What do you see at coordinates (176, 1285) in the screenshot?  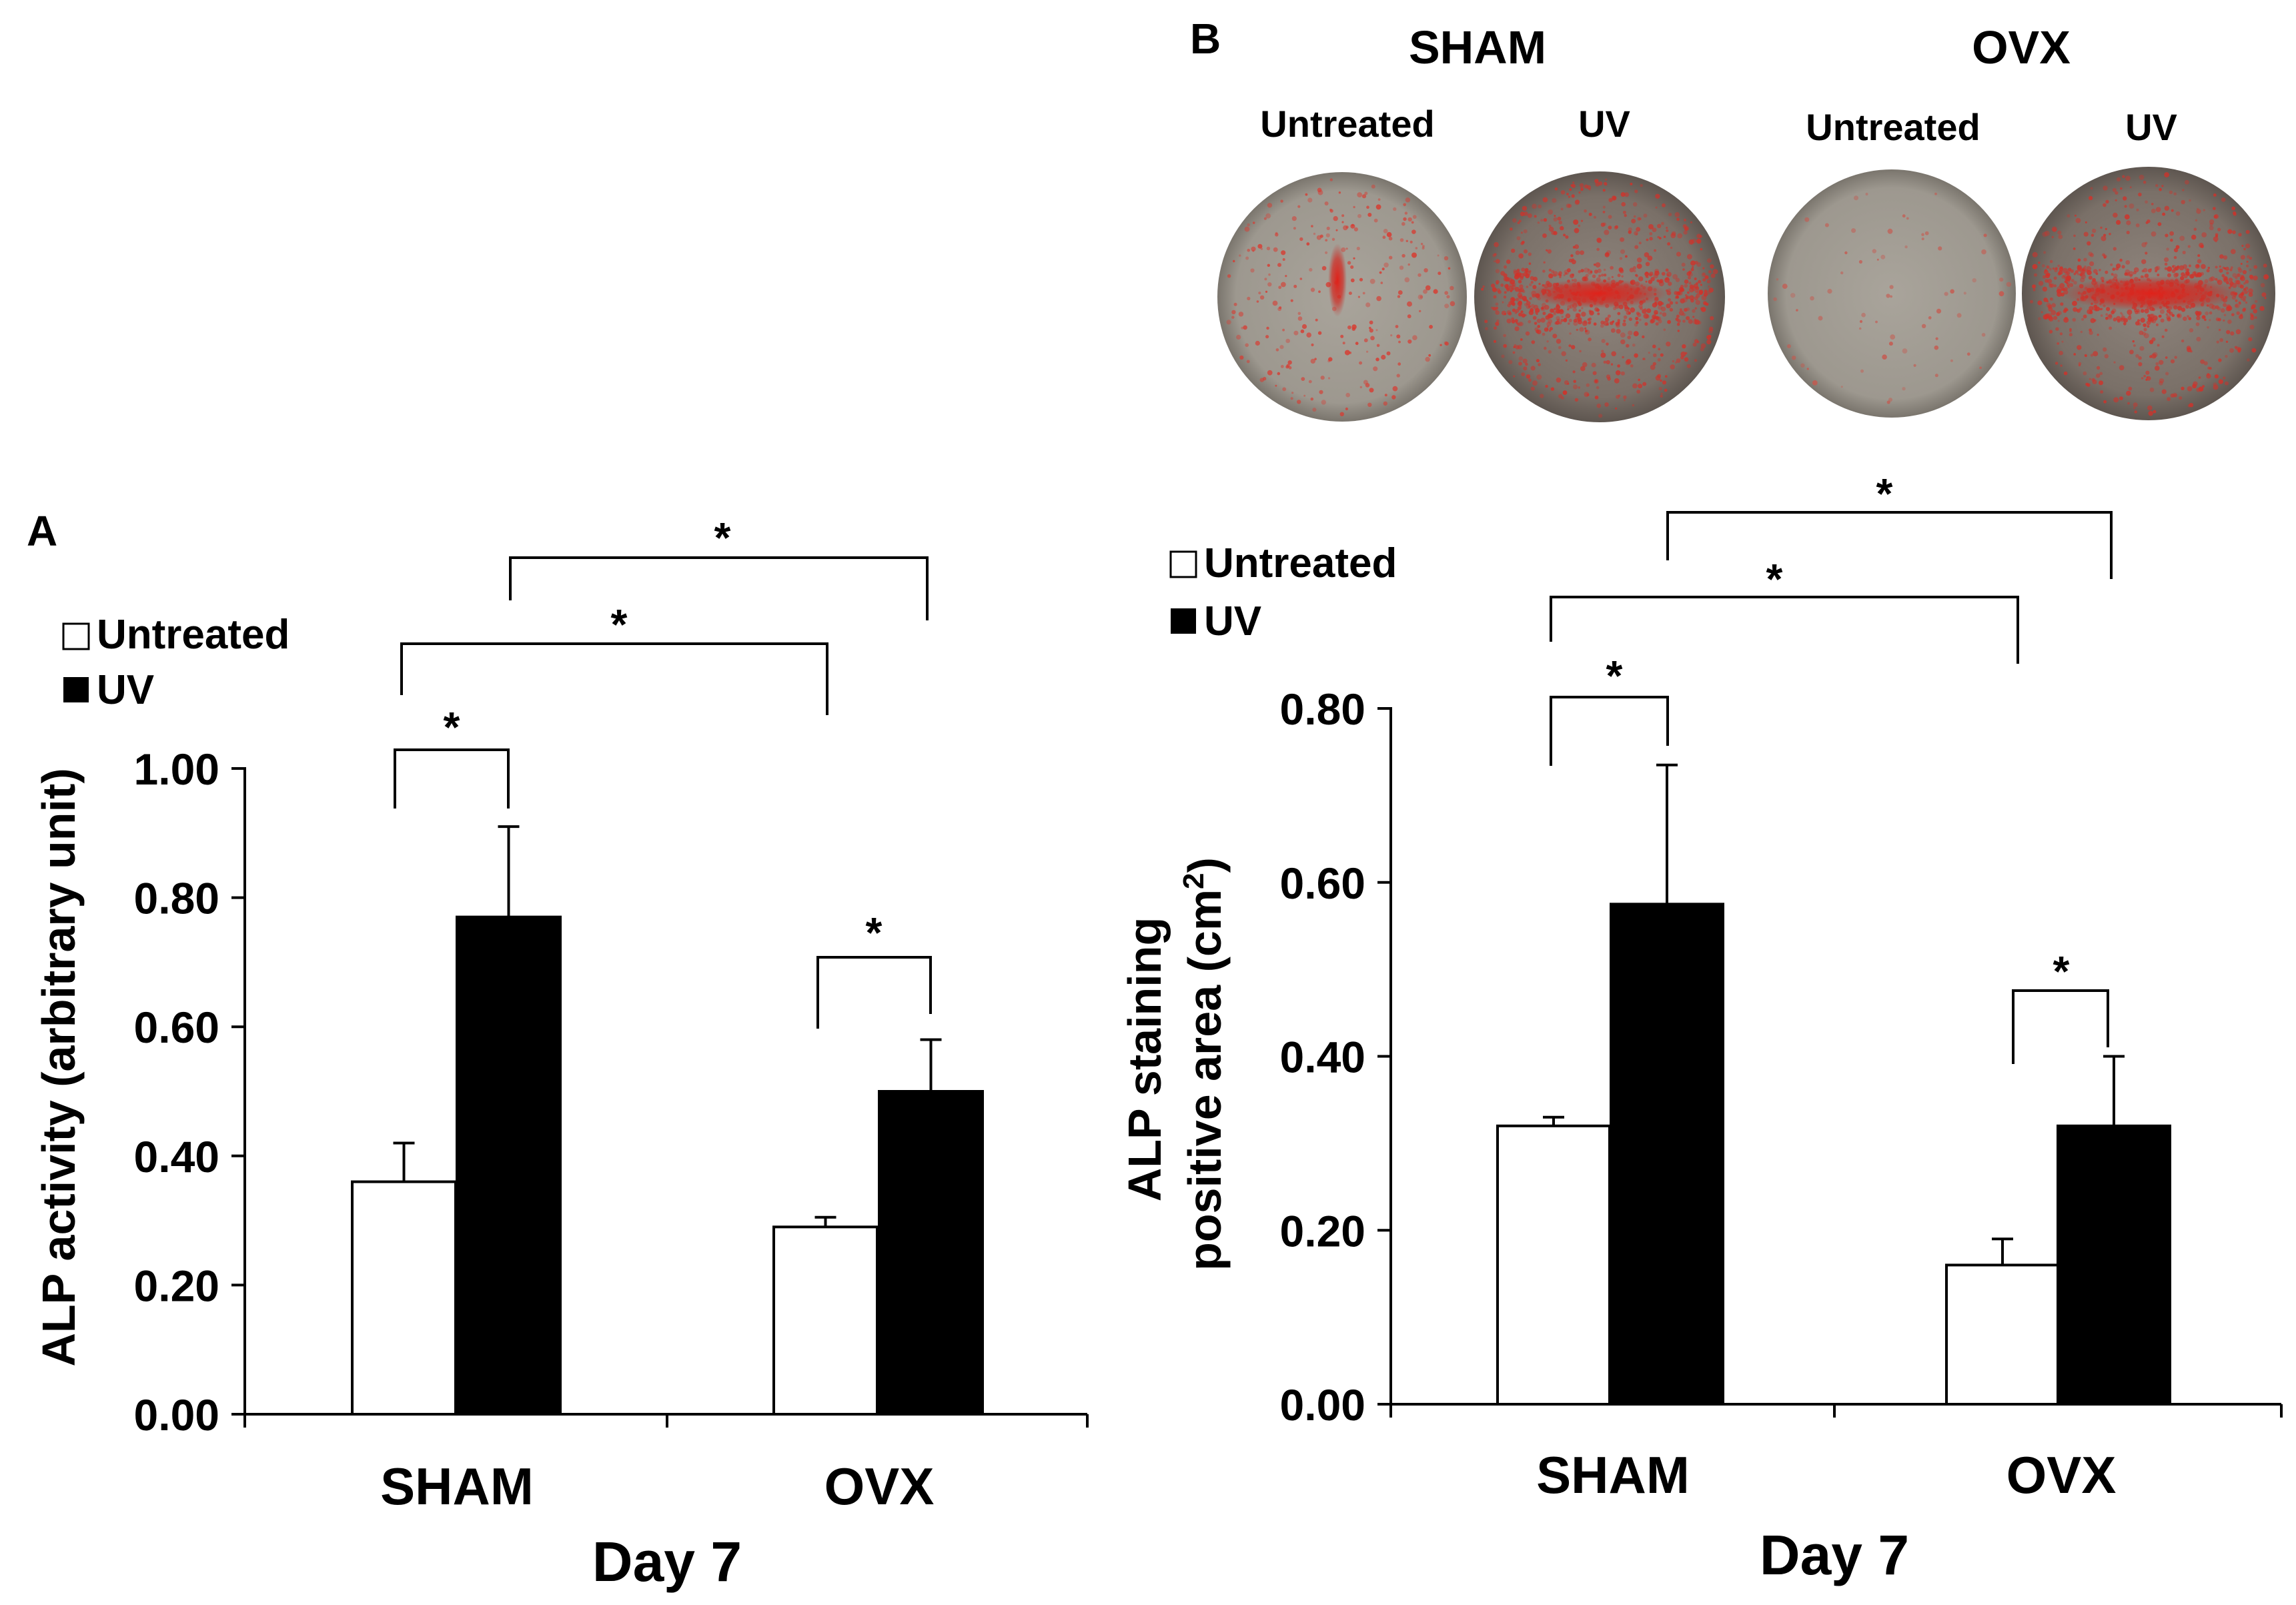 I see `y-tick-label-a-1: 0.20` at bounding box center [176, 1285].